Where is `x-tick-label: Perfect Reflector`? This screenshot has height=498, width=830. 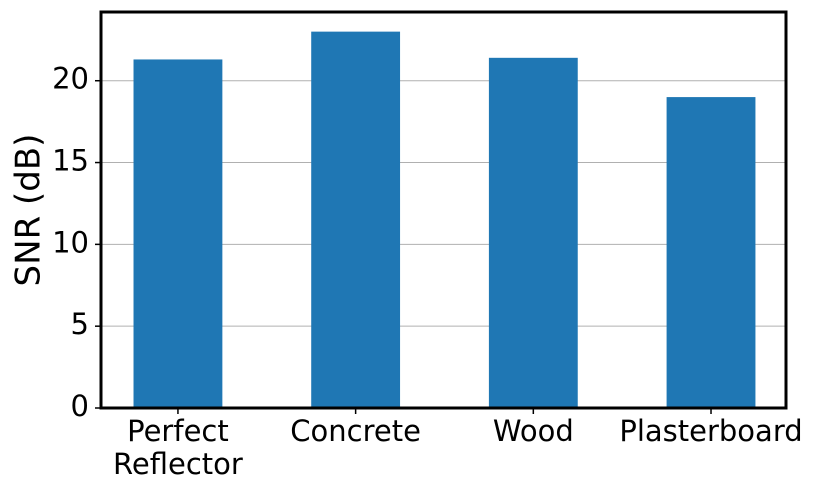
x-tick-label: Perfect Reflector is located at coordinates (178, 447).